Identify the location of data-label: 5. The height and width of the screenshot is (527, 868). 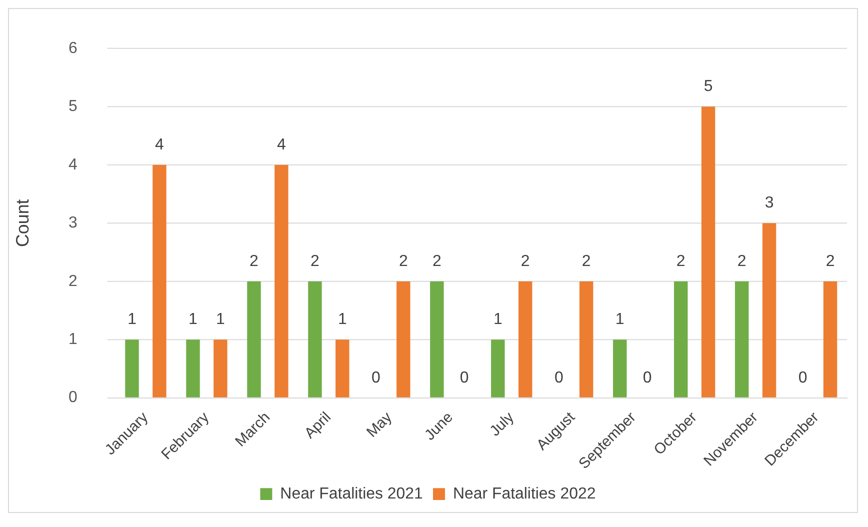
(708, 87).